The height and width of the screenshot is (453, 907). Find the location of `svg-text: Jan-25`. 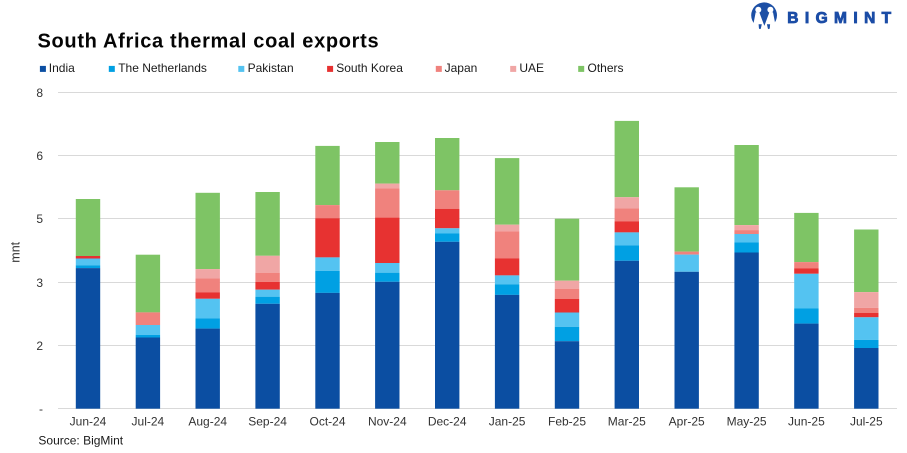

svg-text: Jan-25 is located at coordinates (507, 422).